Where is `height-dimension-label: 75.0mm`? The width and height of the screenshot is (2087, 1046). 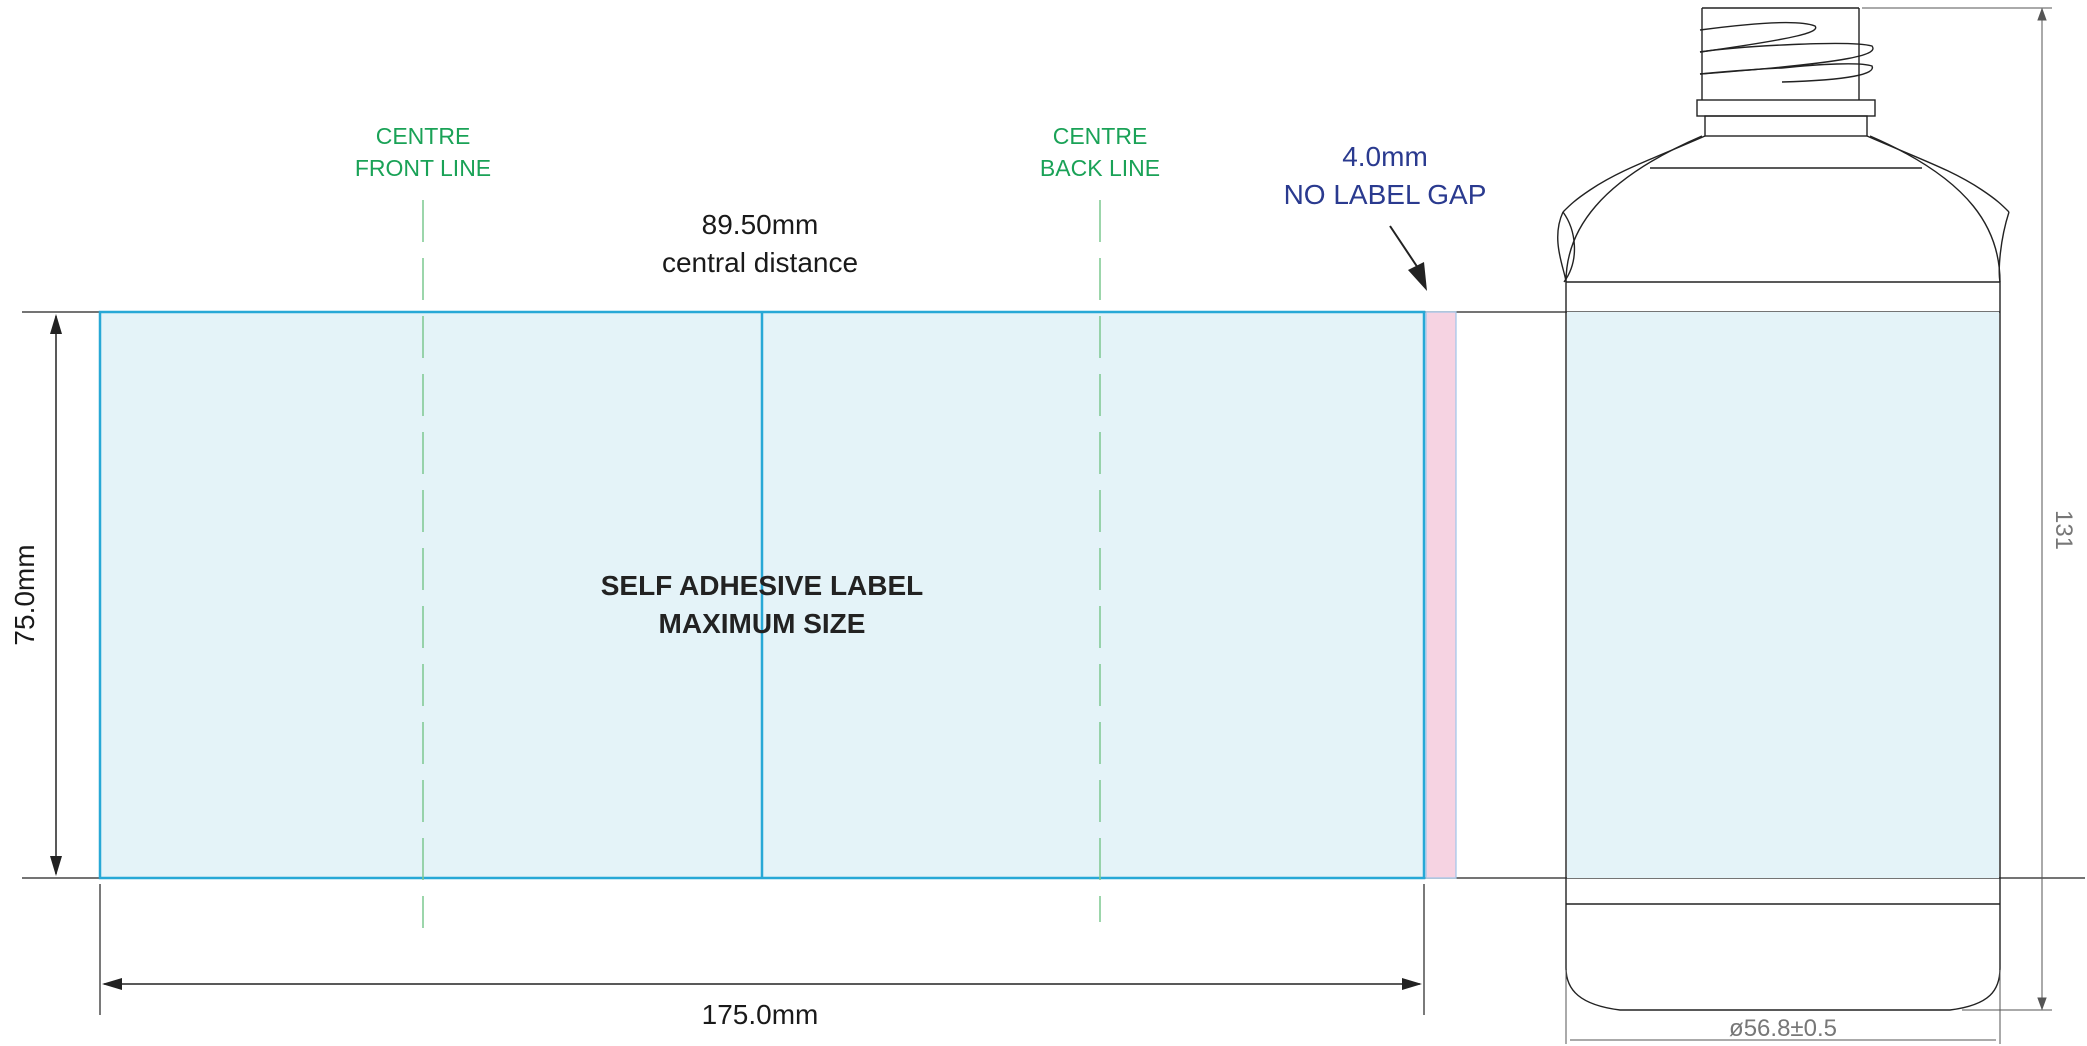
height-dimension-label: 75.0mm is located at coordinates (24, 594).